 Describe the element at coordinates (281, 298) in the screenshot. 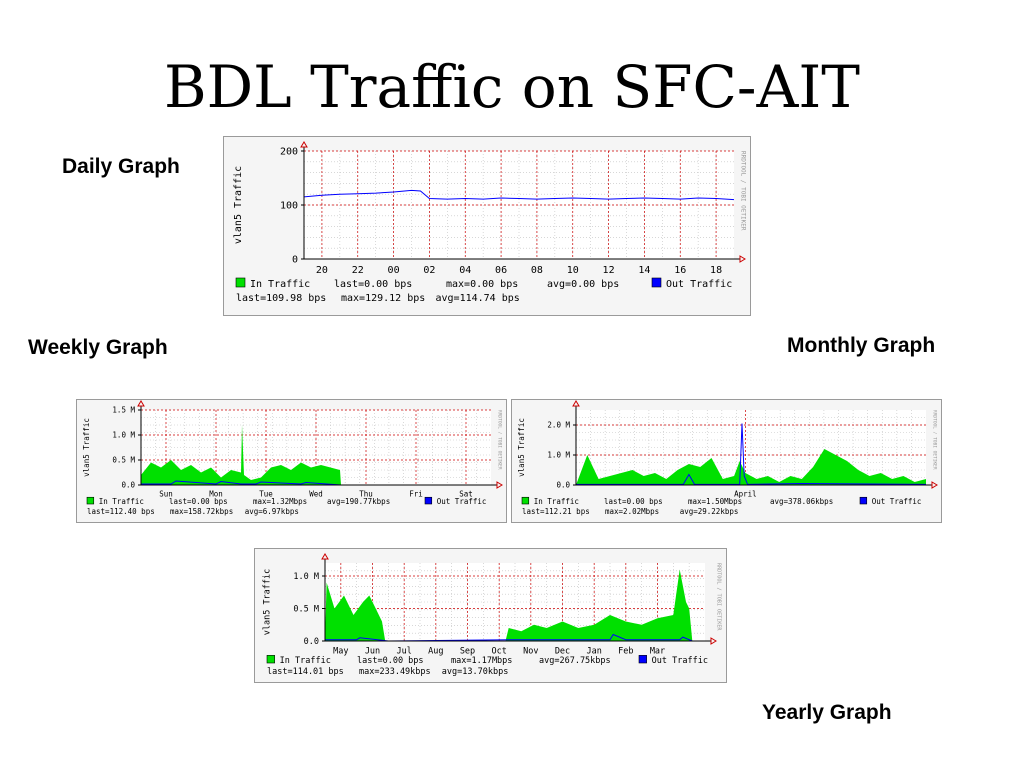

I see `legend-out-last: last=109.98 bps` at that location.